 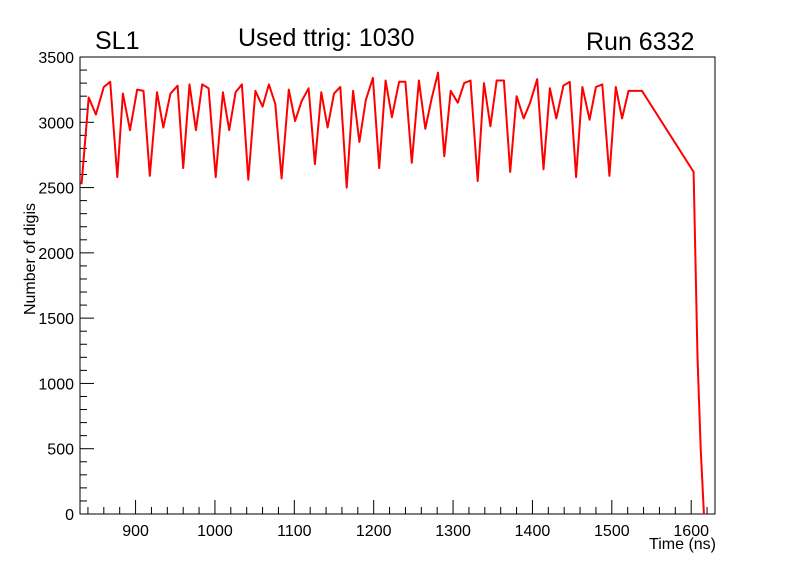 I want to click on x-tick-label: 900, so click(x=135, y=531).